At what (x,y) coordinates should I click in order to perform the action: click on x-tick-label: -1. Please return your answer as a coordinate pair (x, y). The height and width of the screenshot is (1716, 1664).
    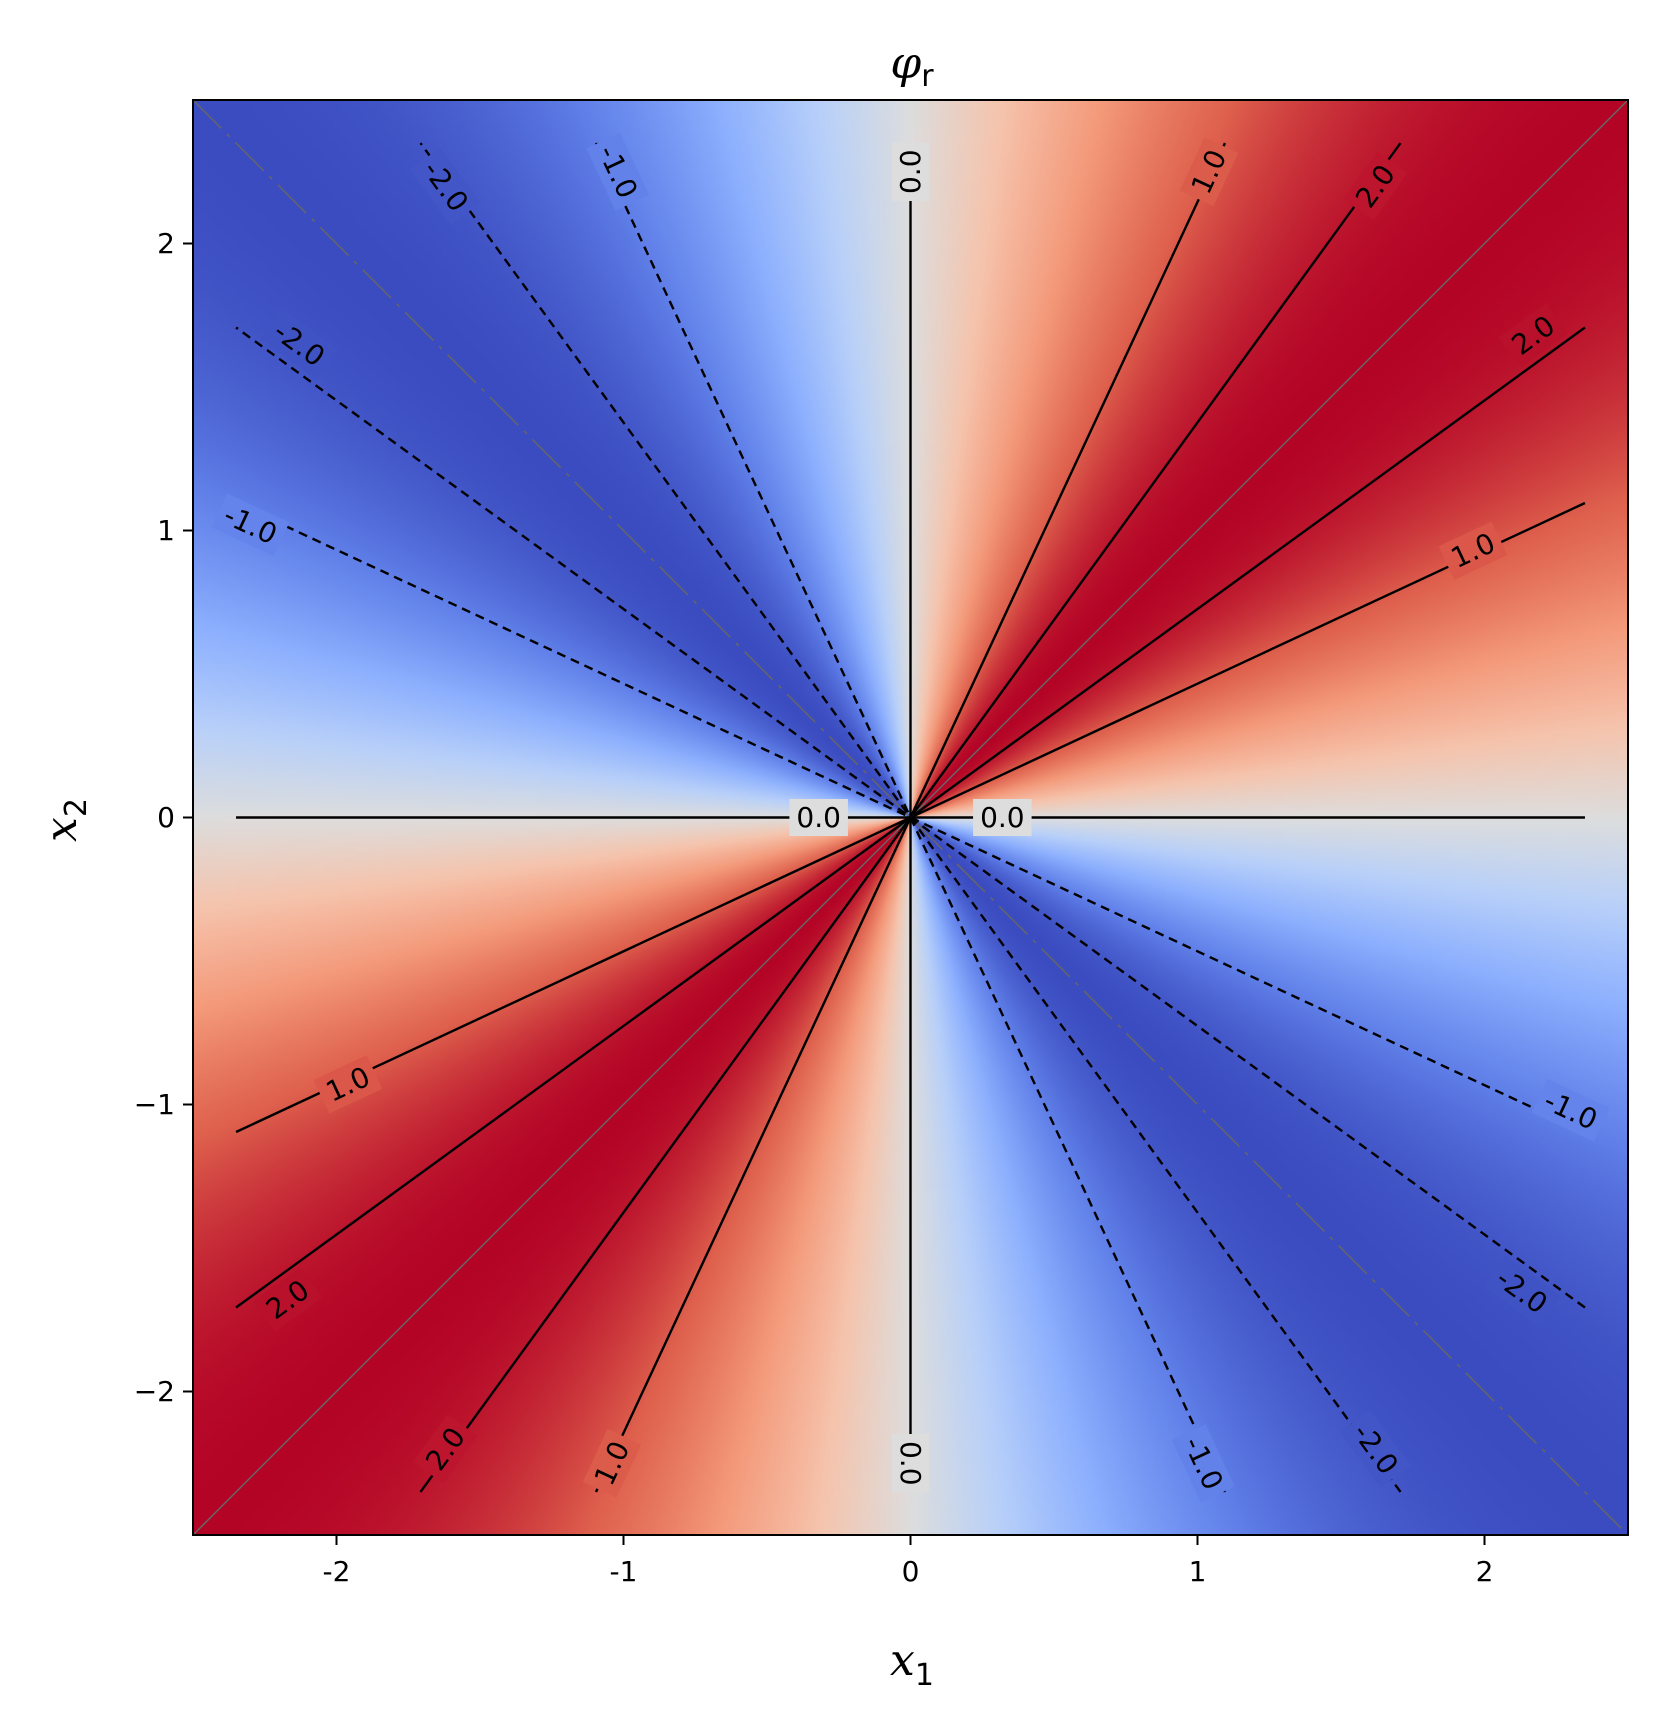
    Looking at the image, I should click on (624, 1571).